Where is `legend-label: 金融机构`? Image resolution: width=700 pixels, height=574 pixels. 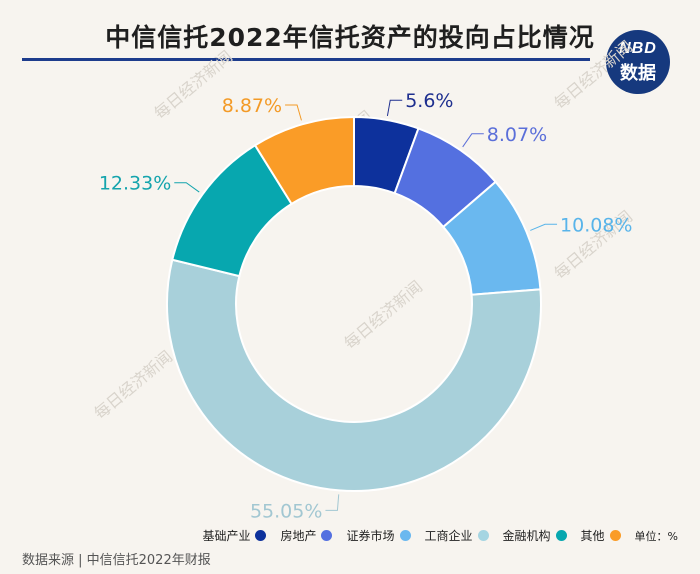 legend-label: 金融机构 is located at coordinates (526, 536).